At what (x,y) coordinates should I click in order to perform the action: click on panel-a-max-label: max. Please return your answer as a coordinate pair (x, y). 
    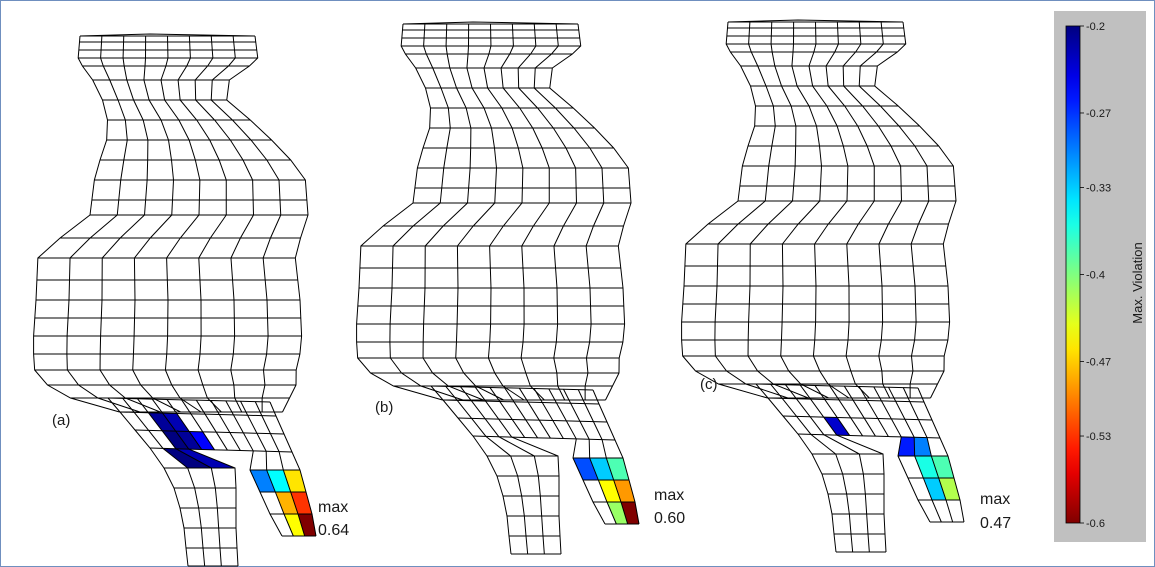
    Looking at the image, I should click on (333, 507).